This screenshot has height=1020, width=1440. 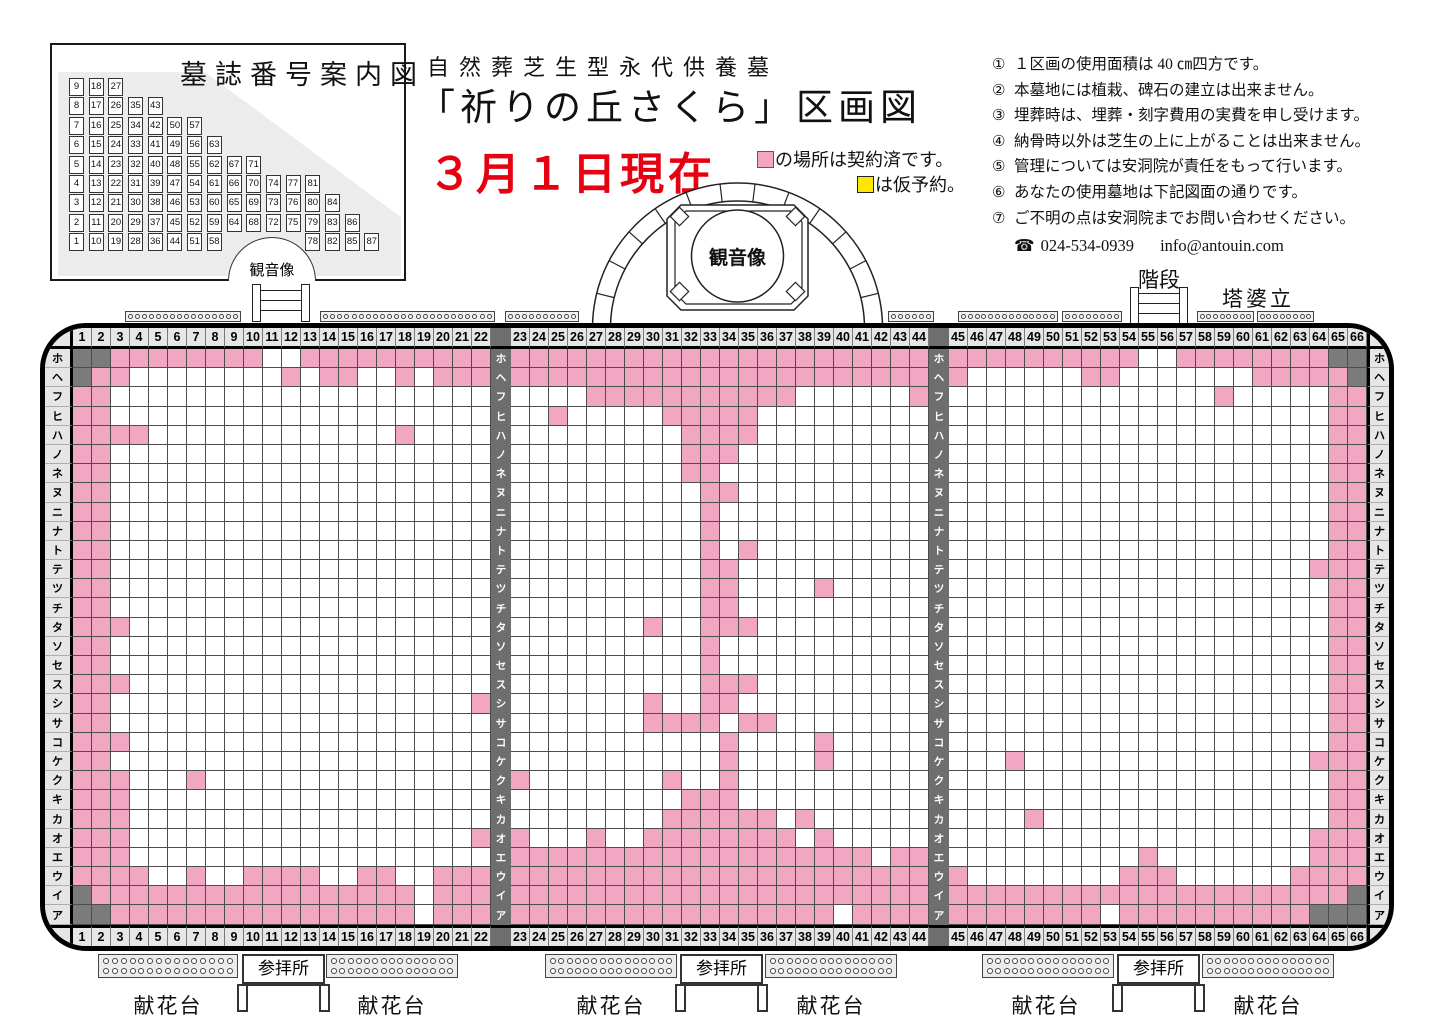 I want to click on column-header: 44, so click(x=919, y=338).